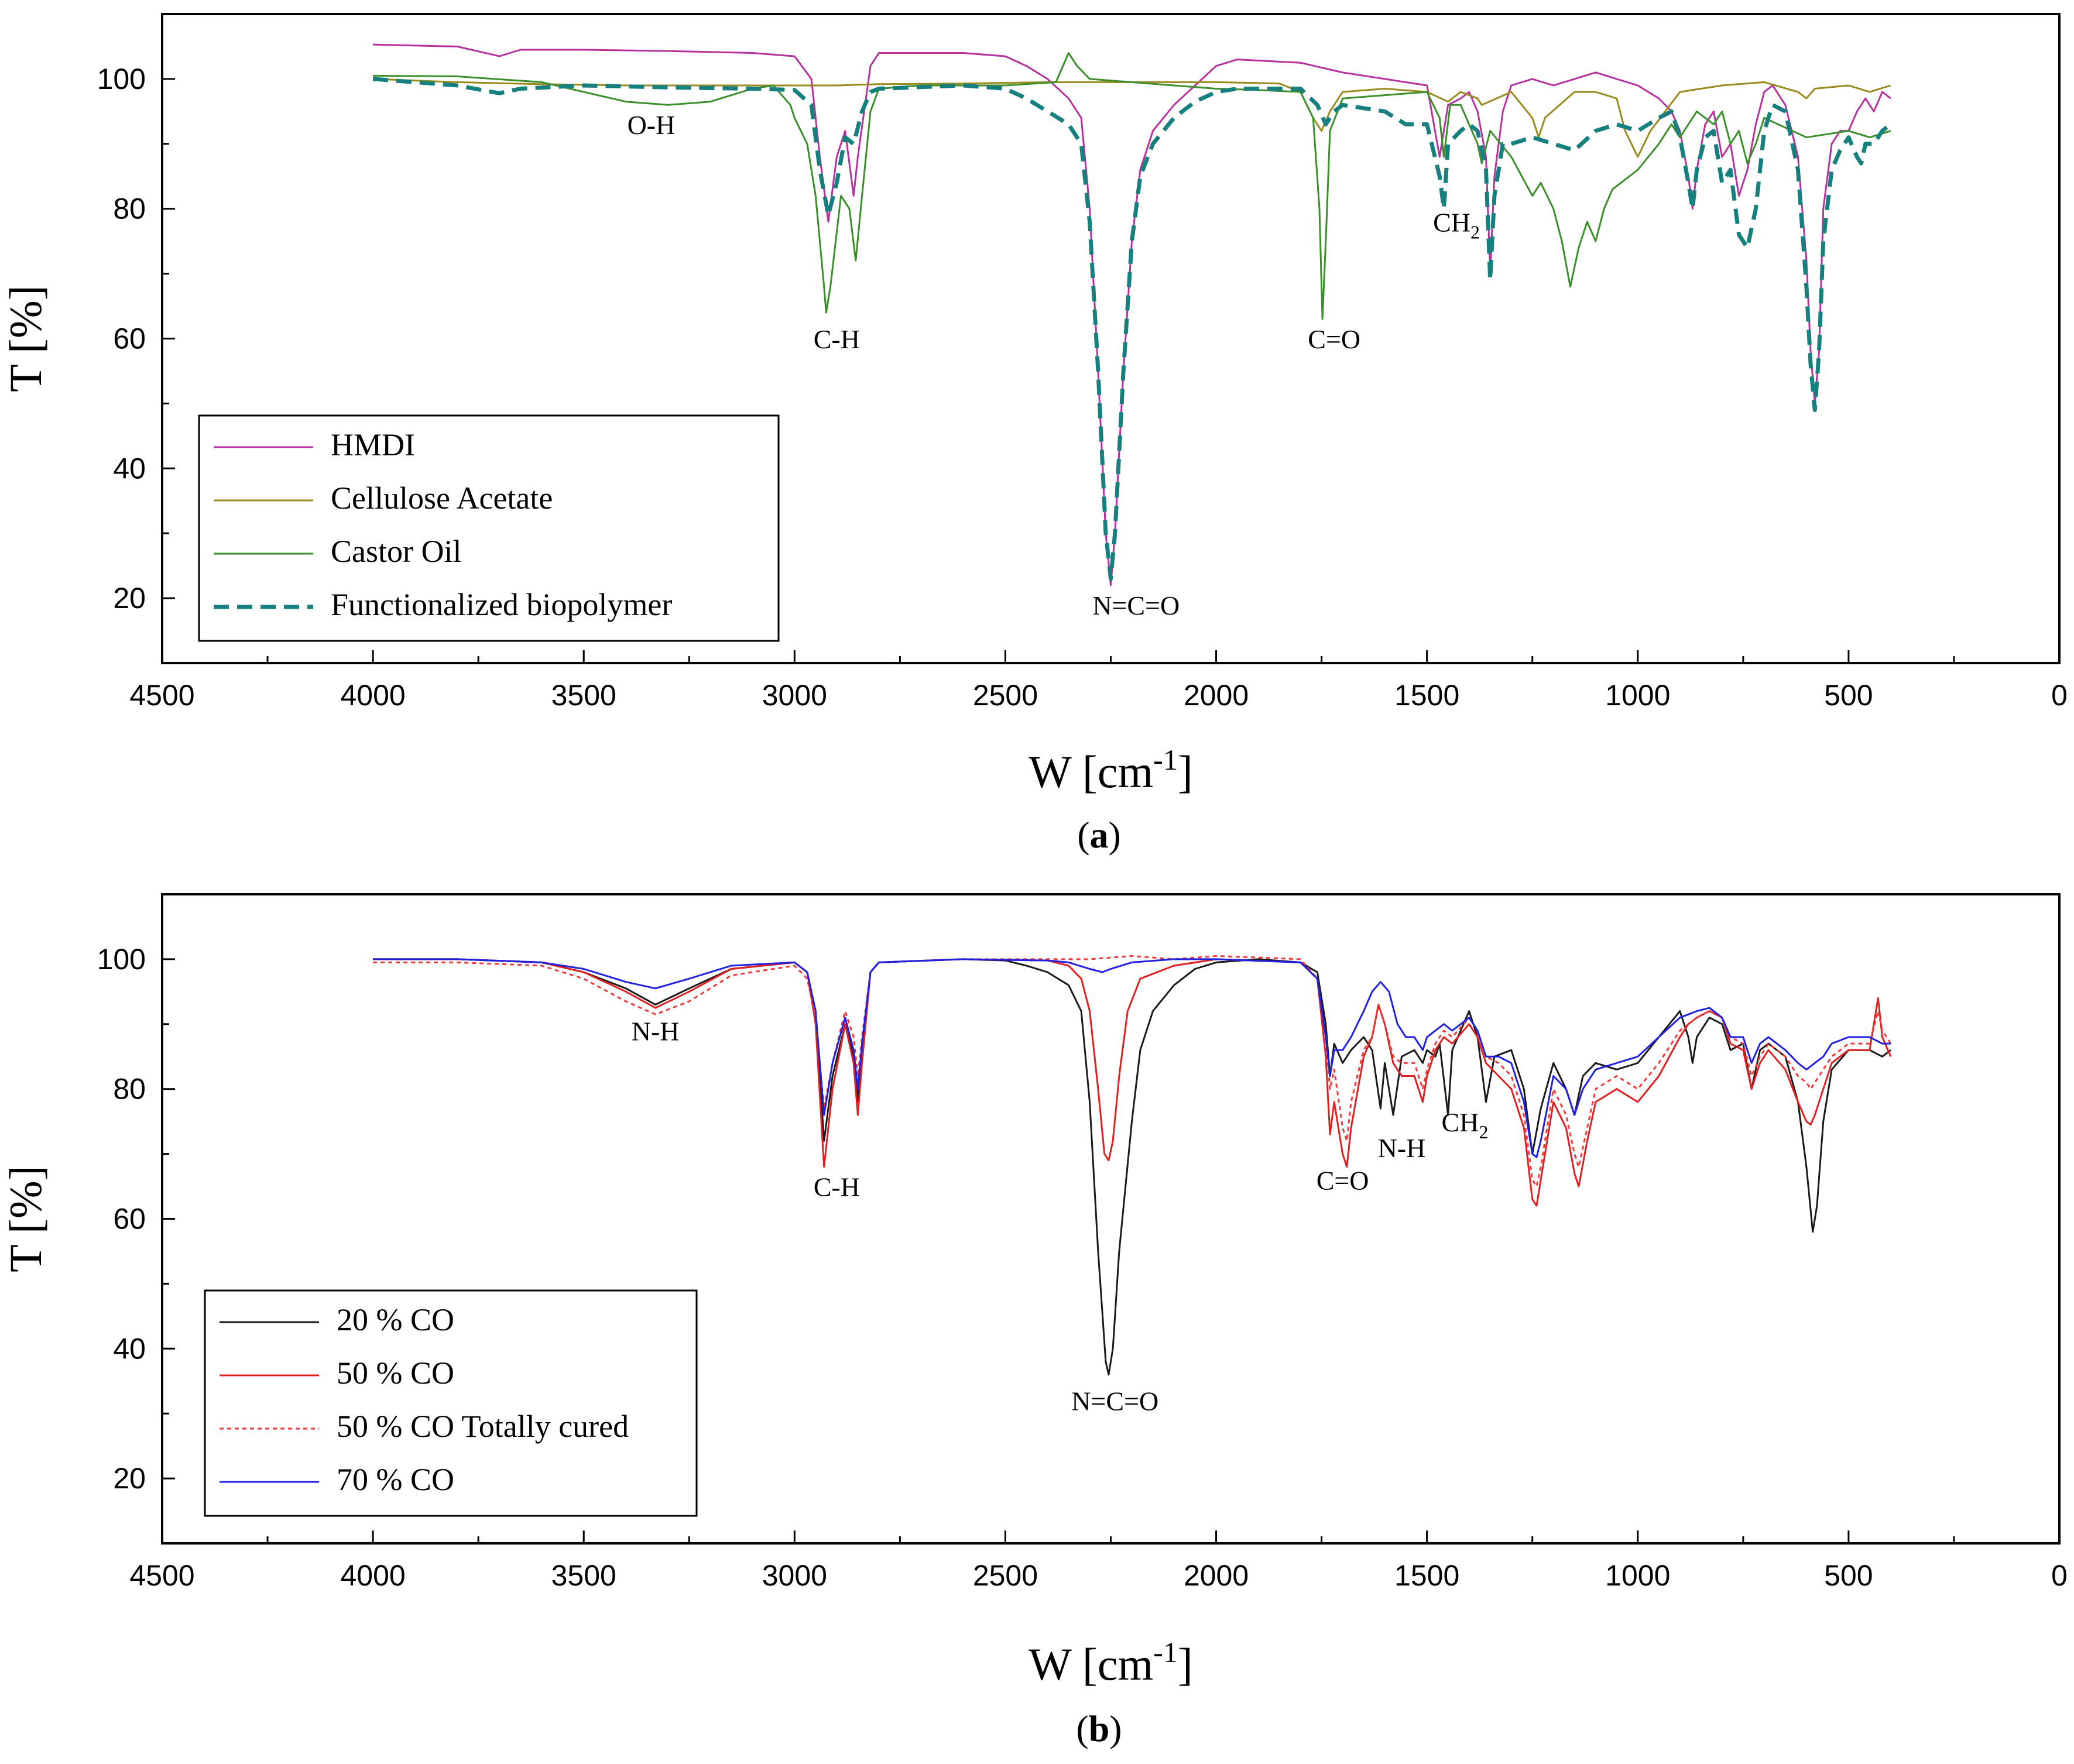  I want to click on panel-caption: (b), so click(1099, 1729).